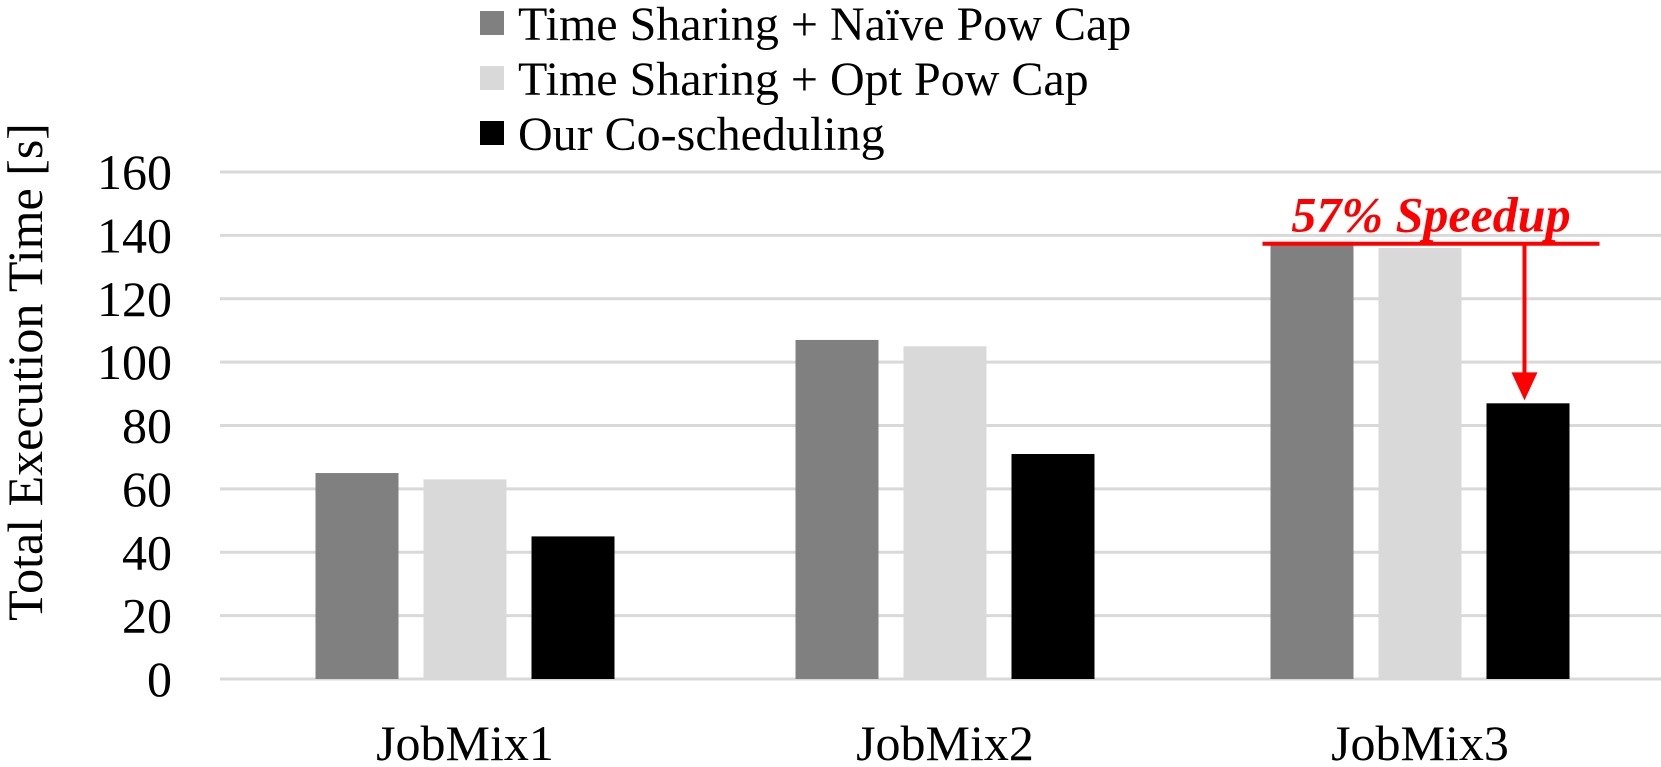  Describe the element at coordinates (147, 616) in the screenshot. I see `y-tick-label: 20` at that location.